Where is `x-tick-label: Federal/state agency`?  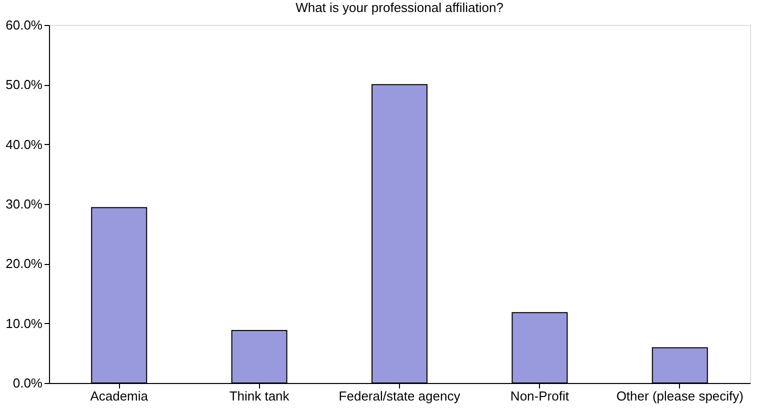
x-tick-label: Federal/state agency is located at coordinates (399, 396).